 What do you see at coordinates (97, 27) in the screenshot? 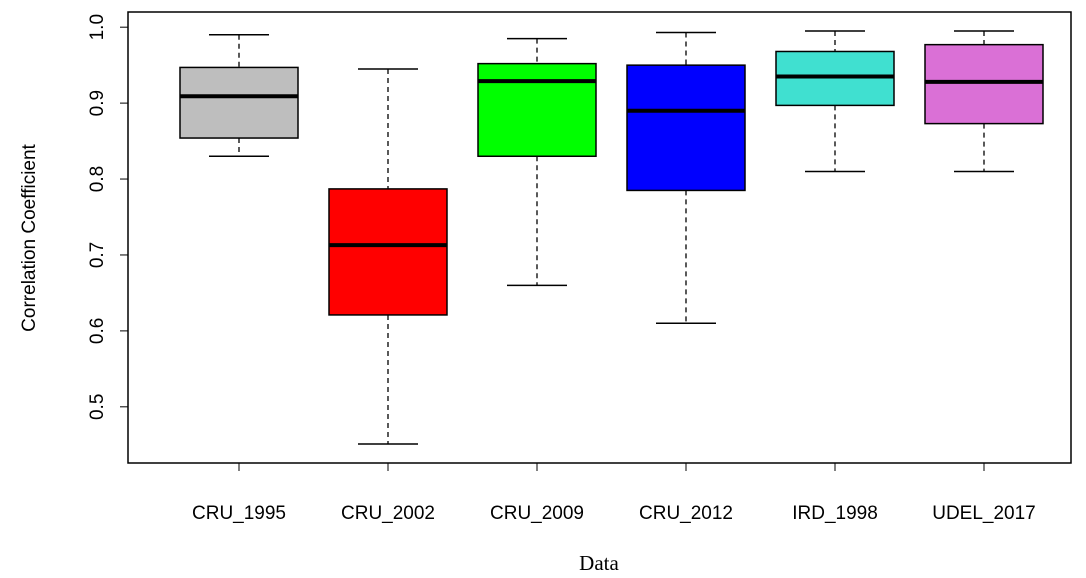
I see `y-tick-label: 1.0` at bounding box center [97, 27].